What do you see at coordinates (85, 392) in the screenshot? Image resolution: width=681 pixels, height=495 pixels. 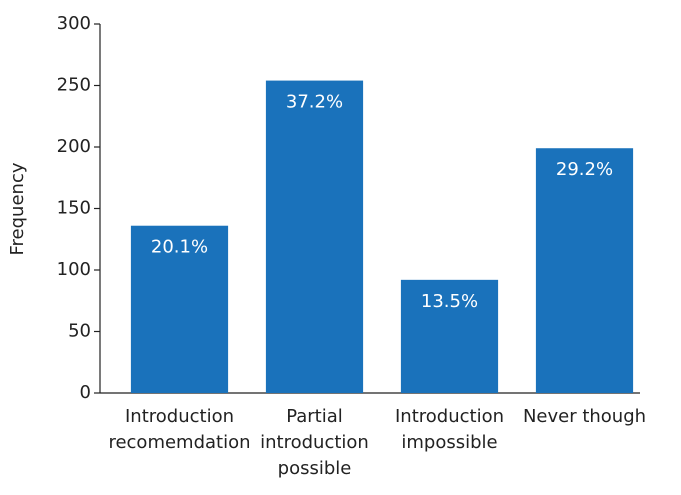 I see `y-tick-label: 0` at bounding box center [85, 392].